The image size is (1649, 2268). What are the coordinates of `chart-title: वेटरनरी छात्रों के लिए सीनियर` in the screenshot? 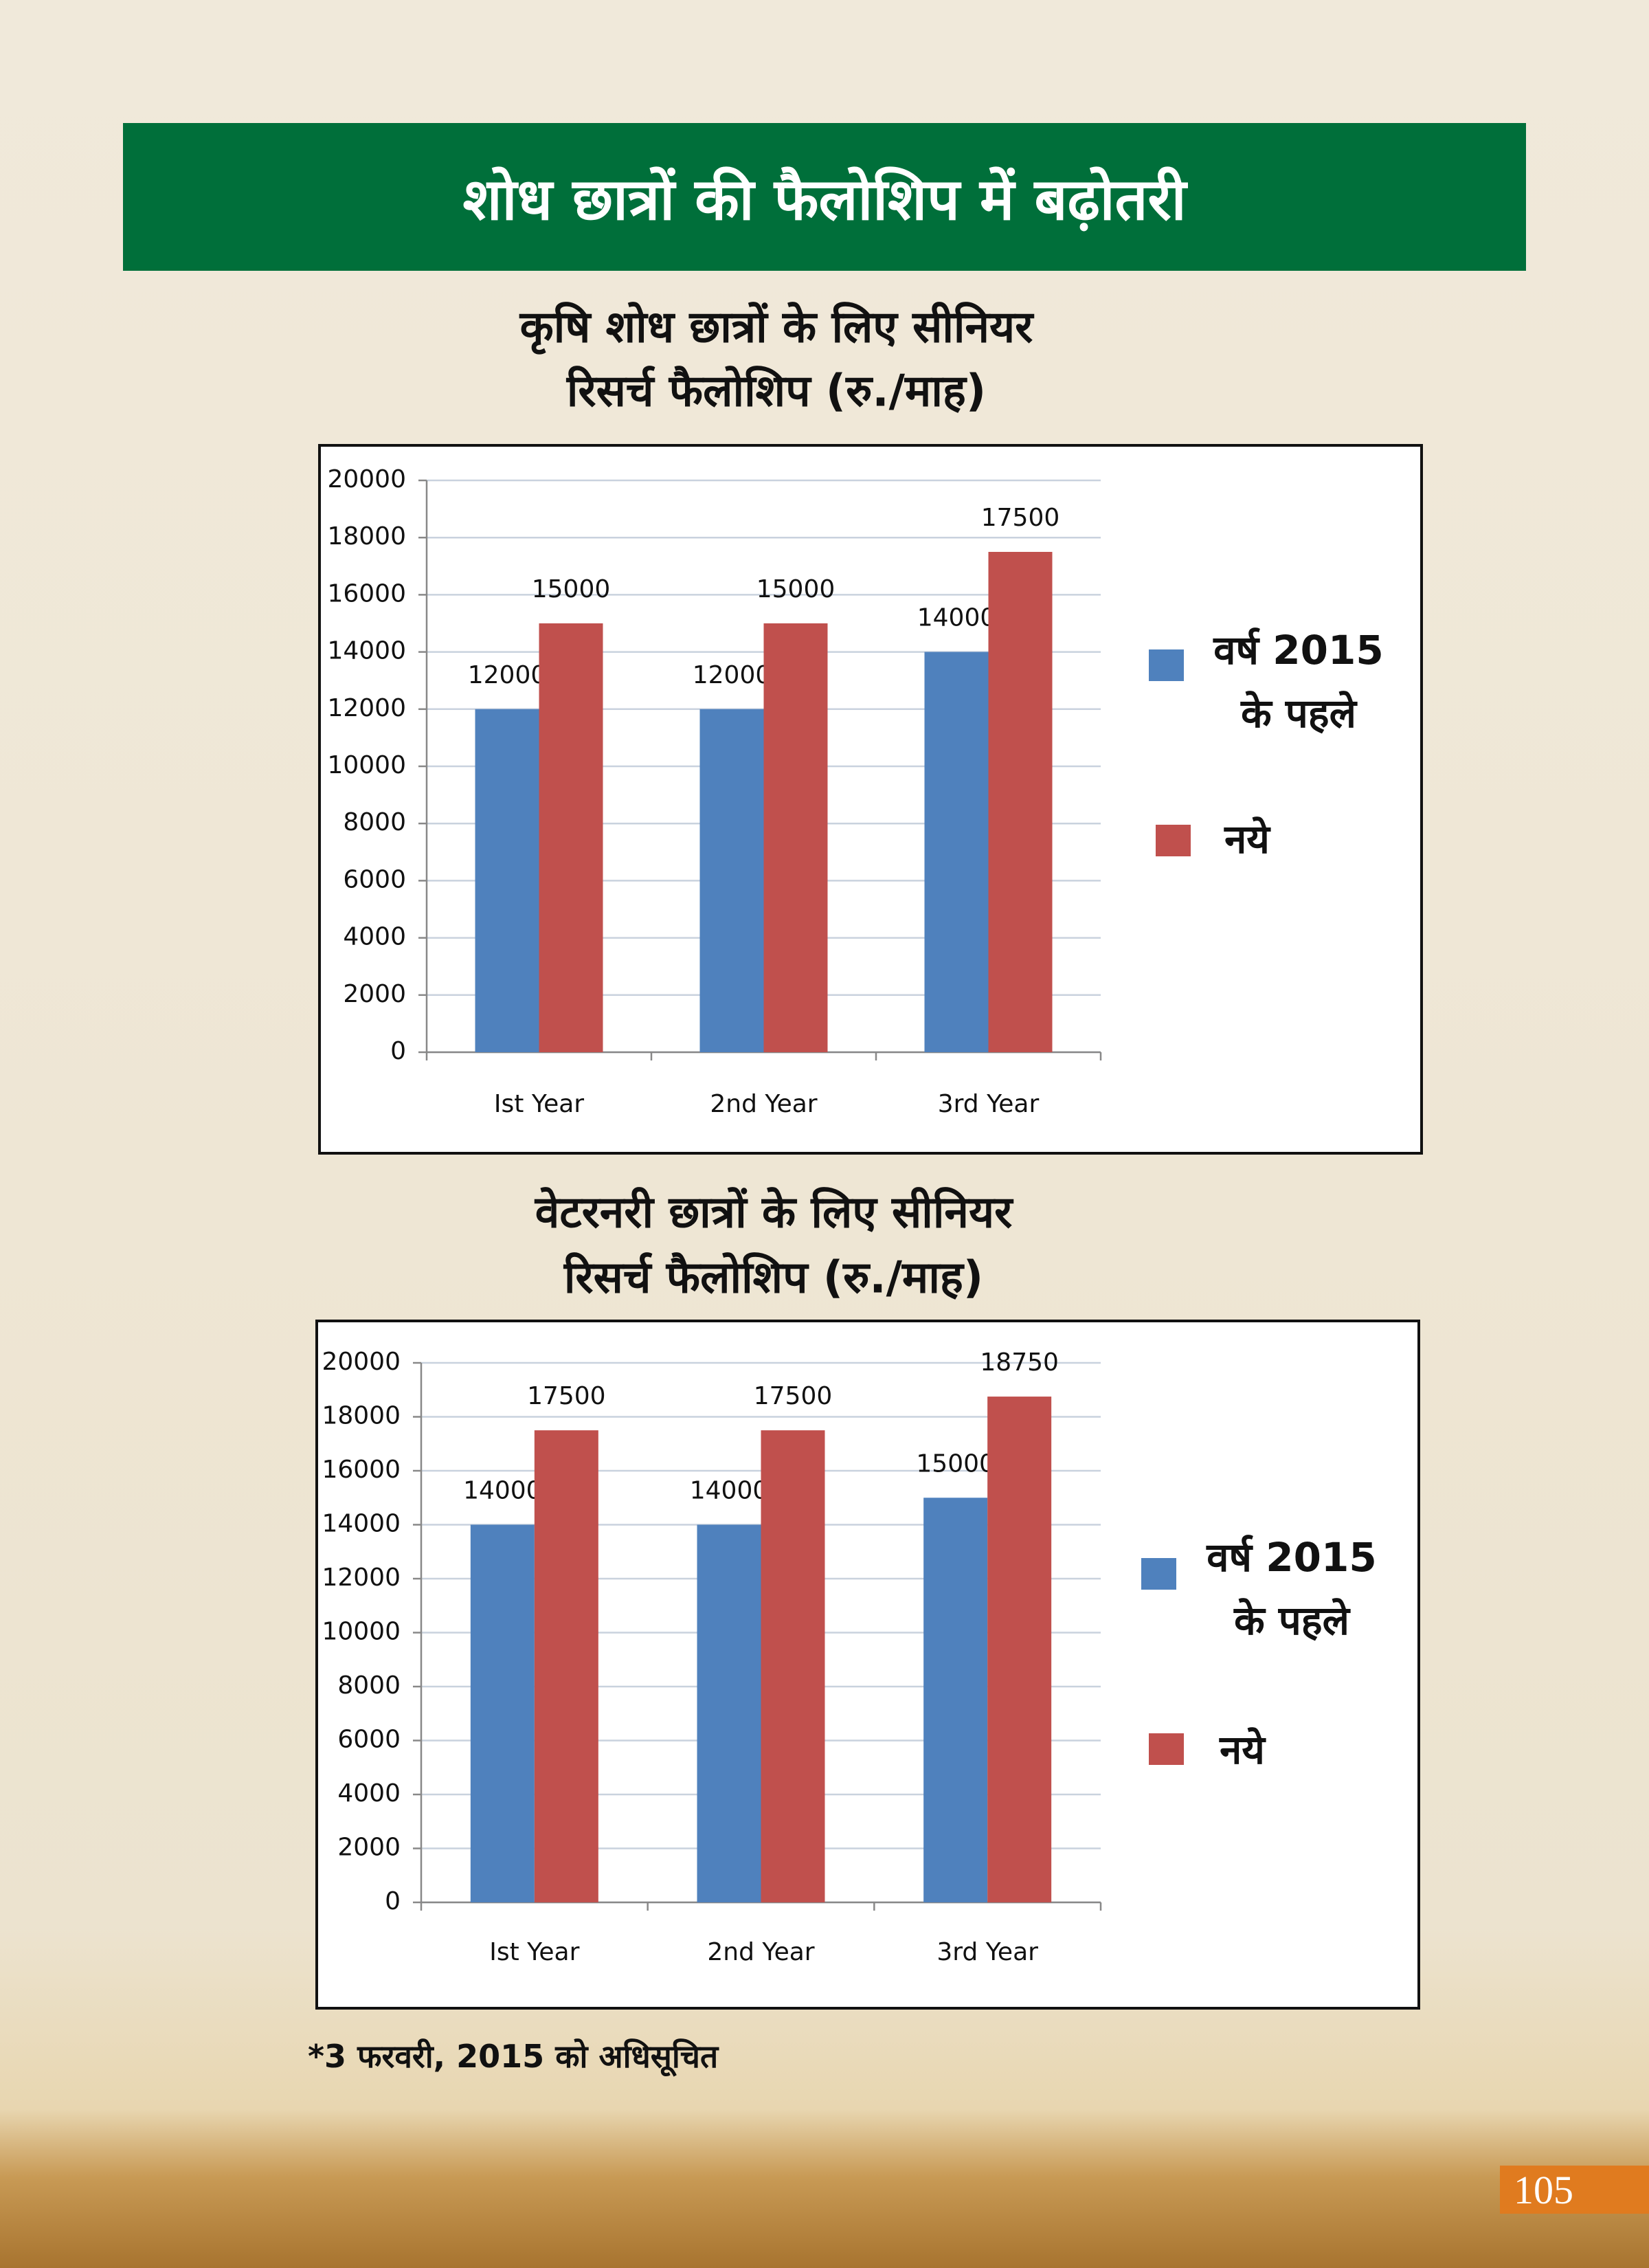 It's located at (775, 1213).